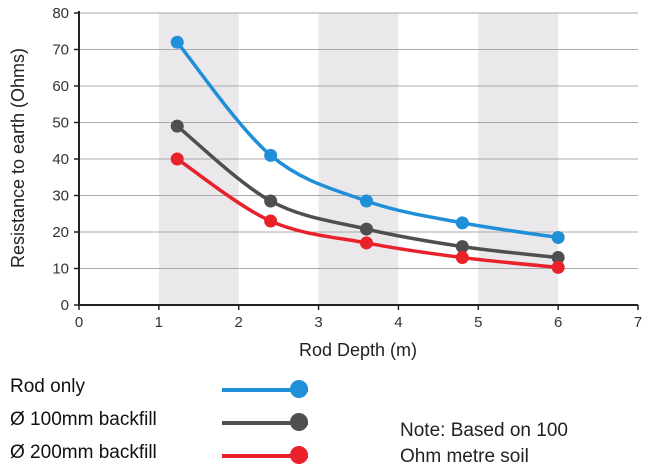  I want to click on y-tick-label: 70, so click(60, 50).